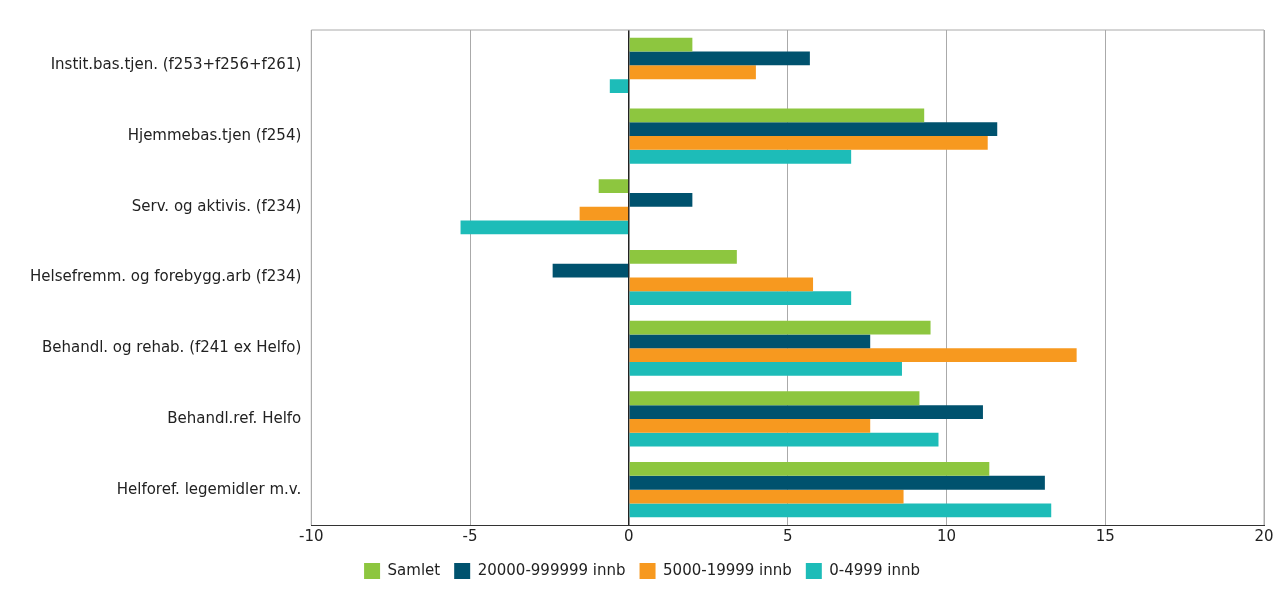 The image size is (1282, 593). Describe the element at coordinates (787, 535) in the screenshot. I see `x-tick-label: 5` at that location.